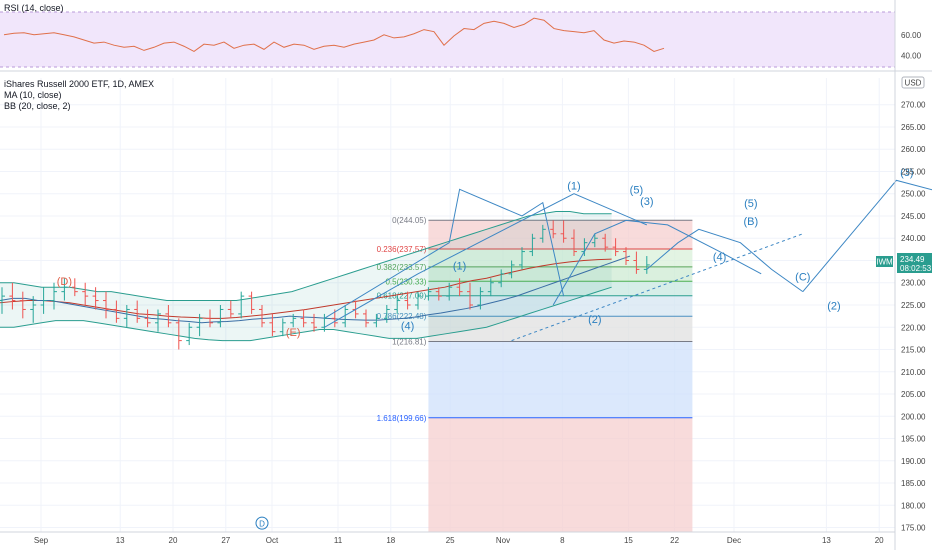  I want to click on currency-badge, so click(913, 82).